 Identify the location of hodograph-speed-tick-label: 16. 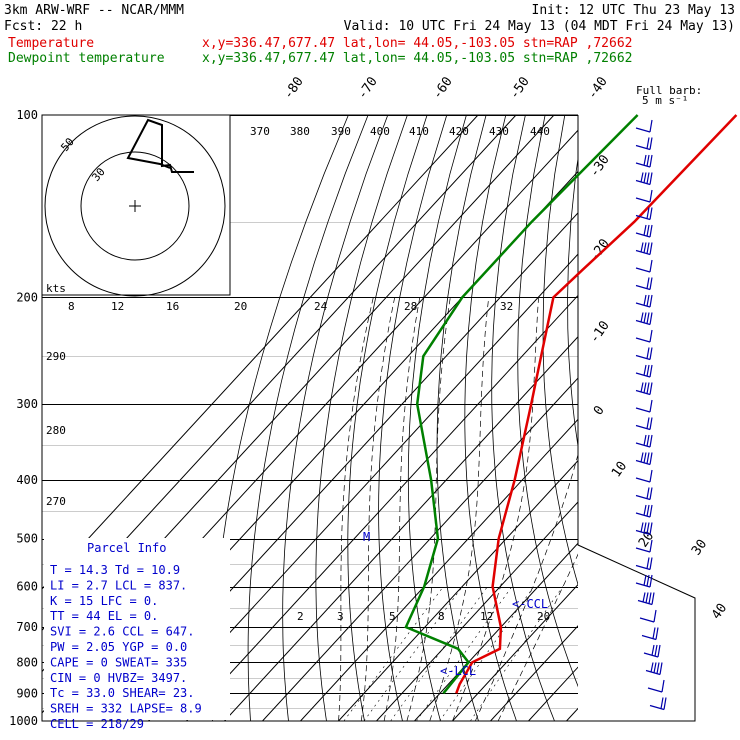
(172, 306).